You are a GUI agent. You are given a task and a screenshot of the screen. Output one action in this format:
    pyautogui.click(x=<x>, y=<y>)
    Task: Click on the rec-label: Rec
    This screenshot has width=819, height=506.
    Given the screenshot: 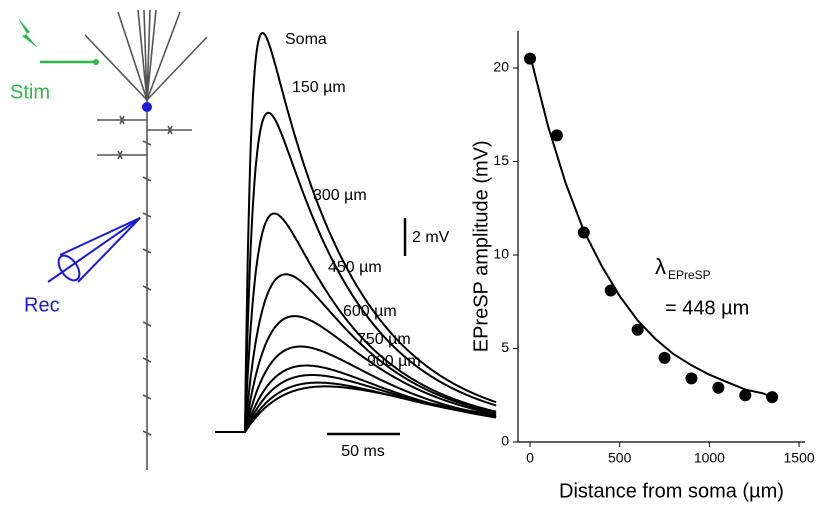 What is the action you would take?
    pyautogui.click(x=42, y=305)
    